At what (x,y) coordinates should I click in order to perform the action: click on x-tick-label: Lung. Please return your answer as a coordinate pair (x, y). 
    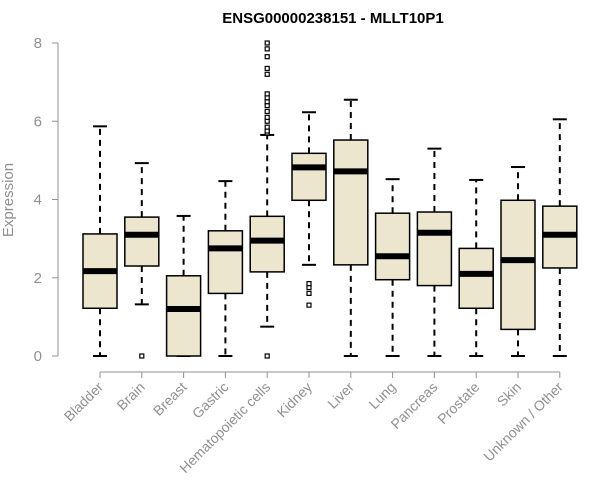
    Looking at the image, I should click on (381, 395).